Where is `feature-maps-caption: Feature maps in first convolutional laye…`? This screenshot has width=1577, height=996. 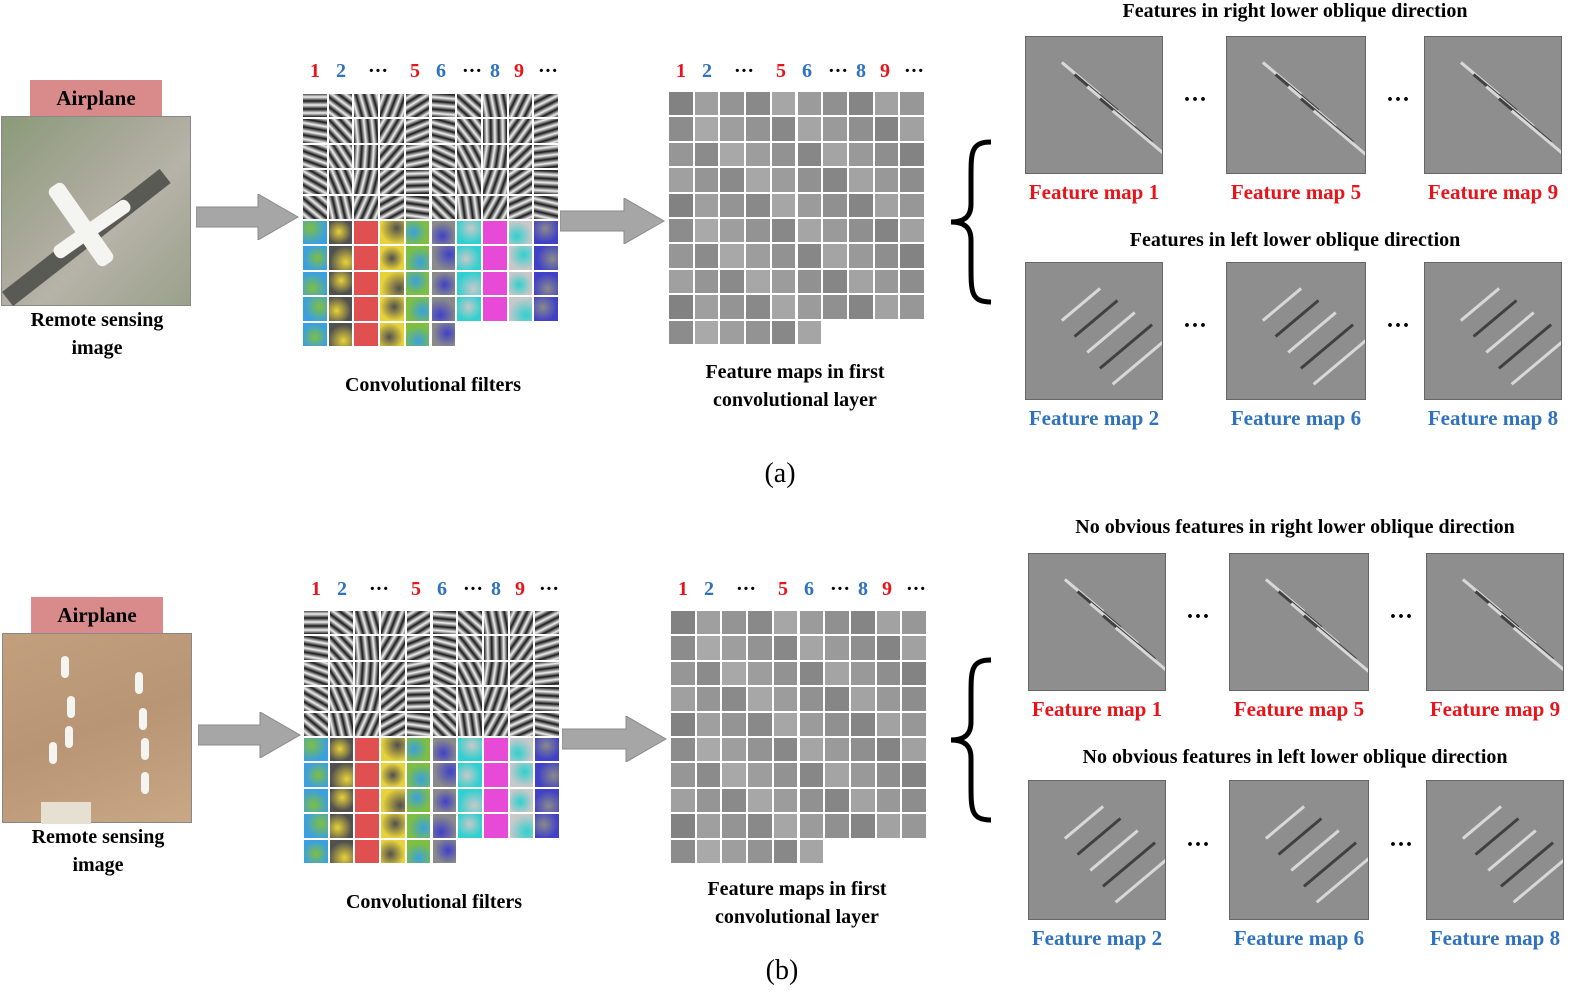 feature-maps-caption: Feature maps in first convolutional laye… is located at coordinates (795, 386).